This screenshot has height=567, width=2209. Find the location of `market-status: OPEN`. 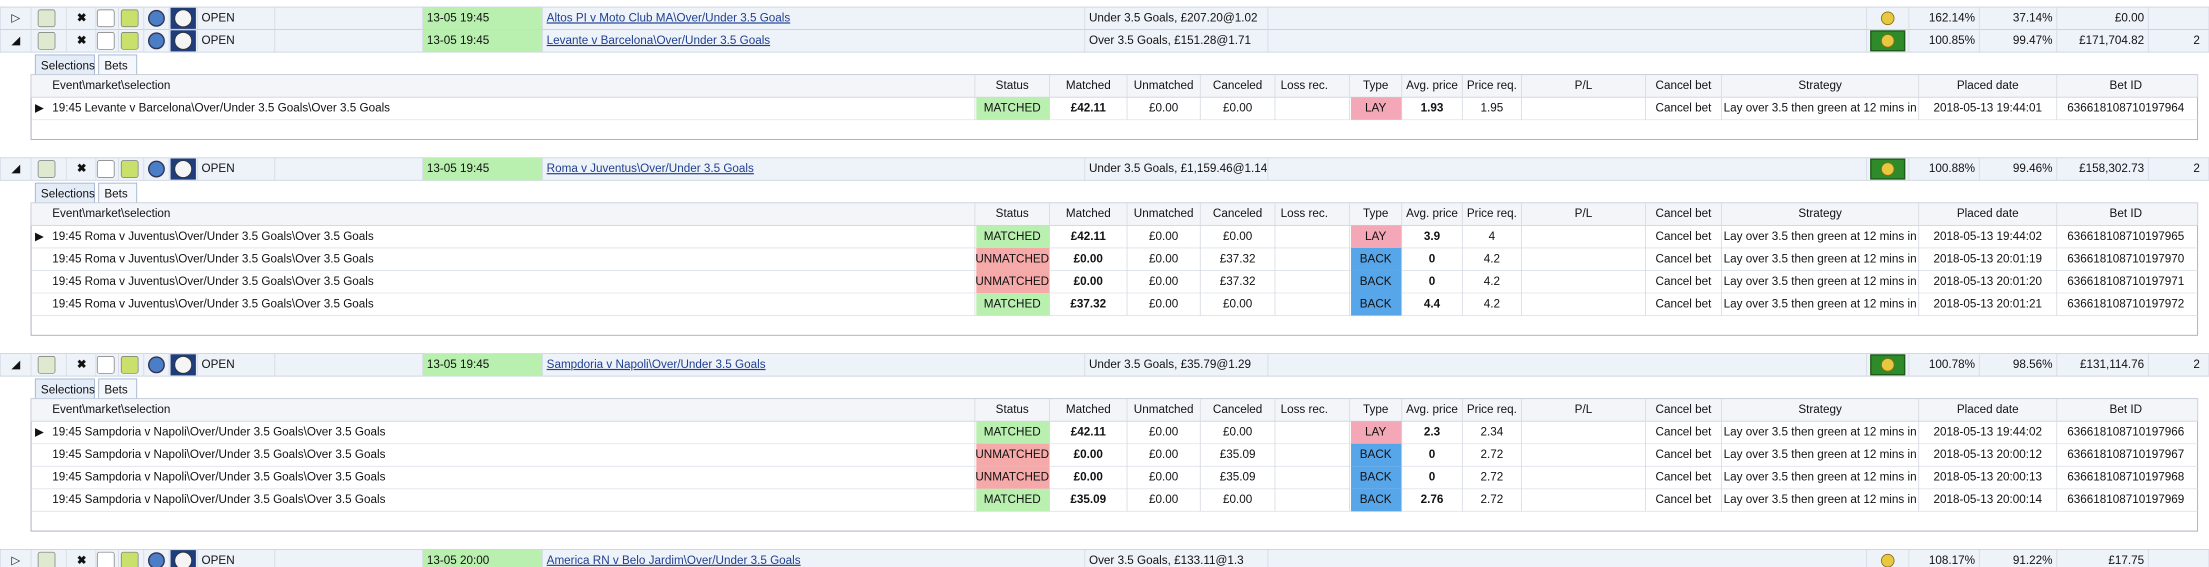

market-status: OPEN is located at coordinates (218, 364).